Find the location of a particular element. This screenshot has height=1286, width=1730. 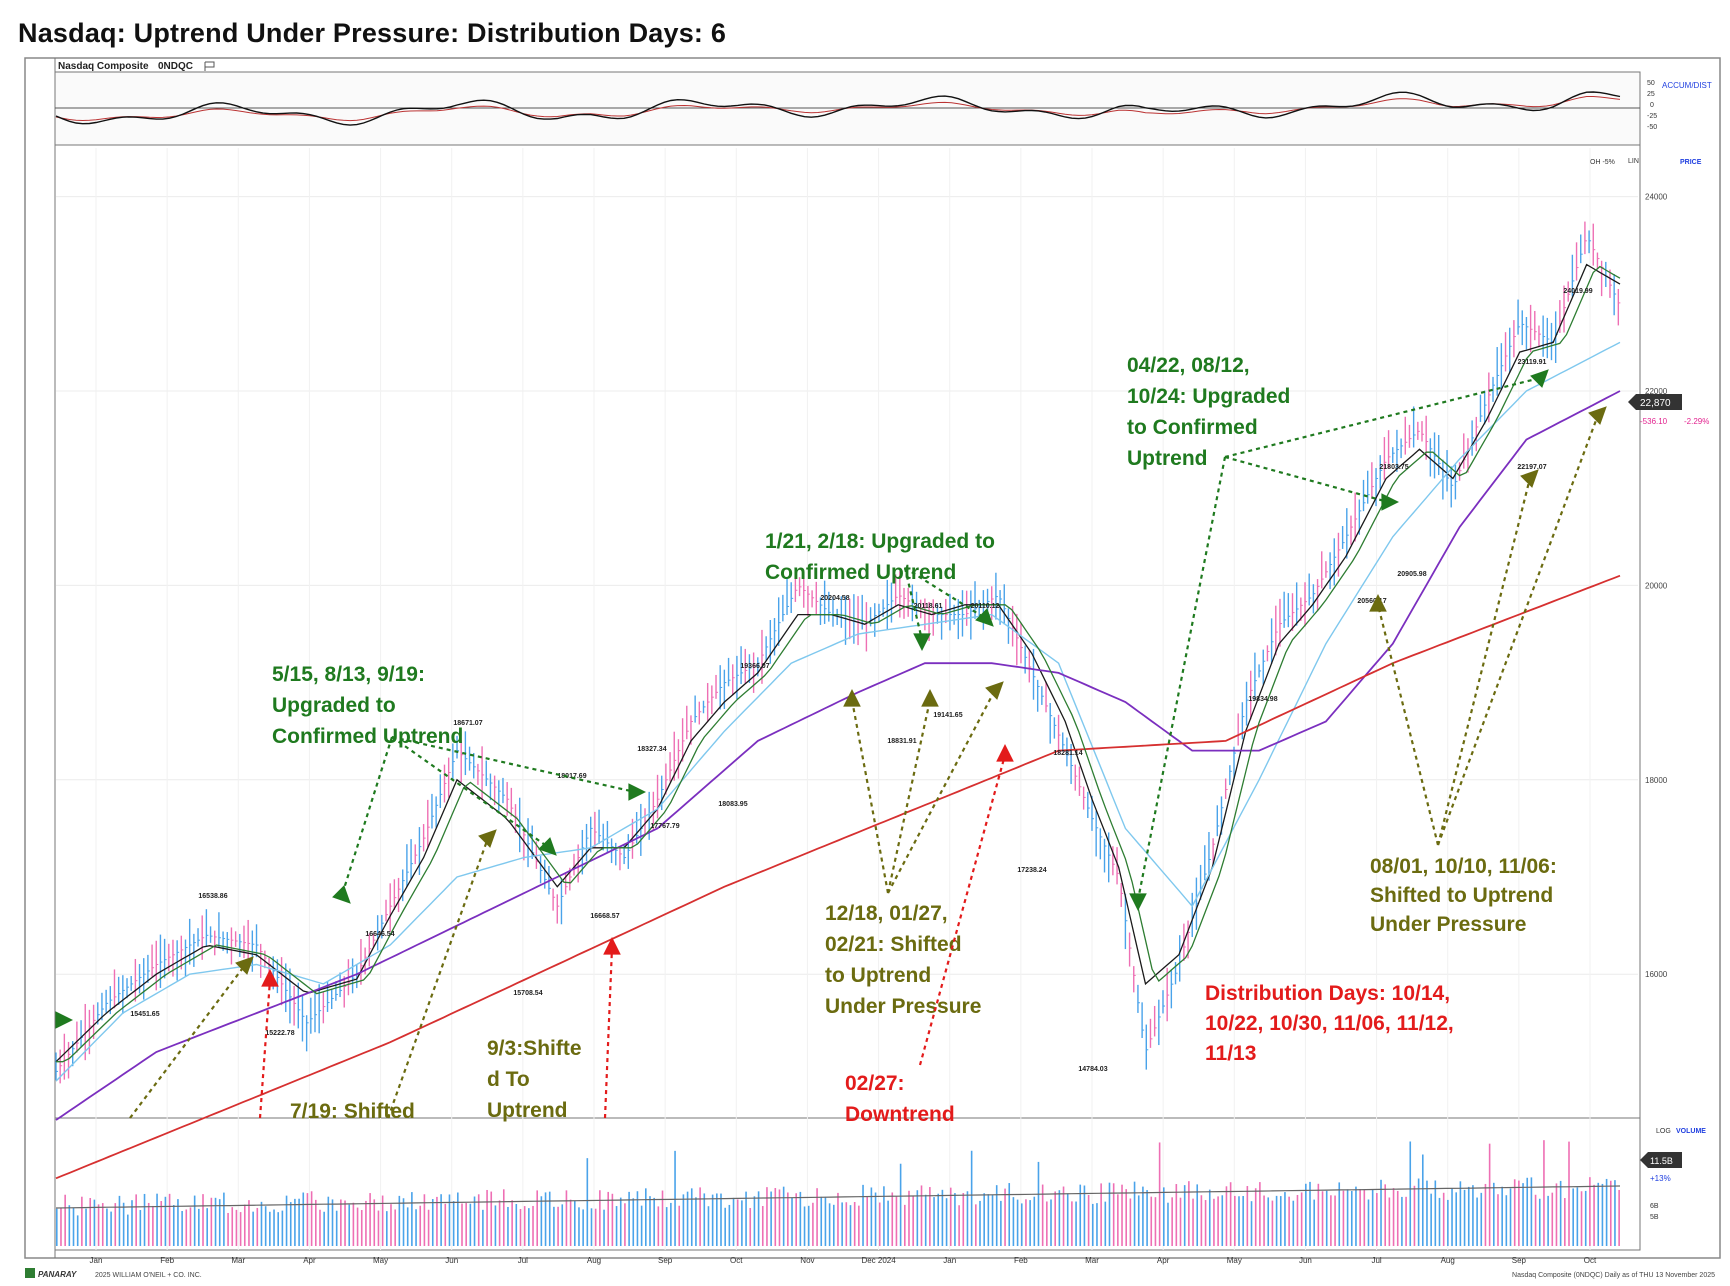

price-label: 20204.58 is located at coordinates (834, 598).